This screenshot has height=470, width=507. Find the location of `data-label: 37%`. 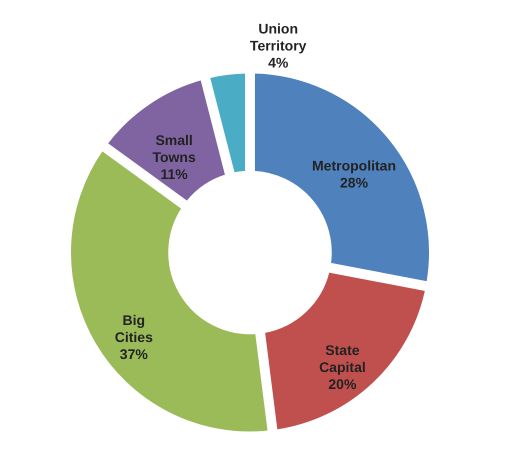

data-label: 37% is located at coordinates (134, 354).